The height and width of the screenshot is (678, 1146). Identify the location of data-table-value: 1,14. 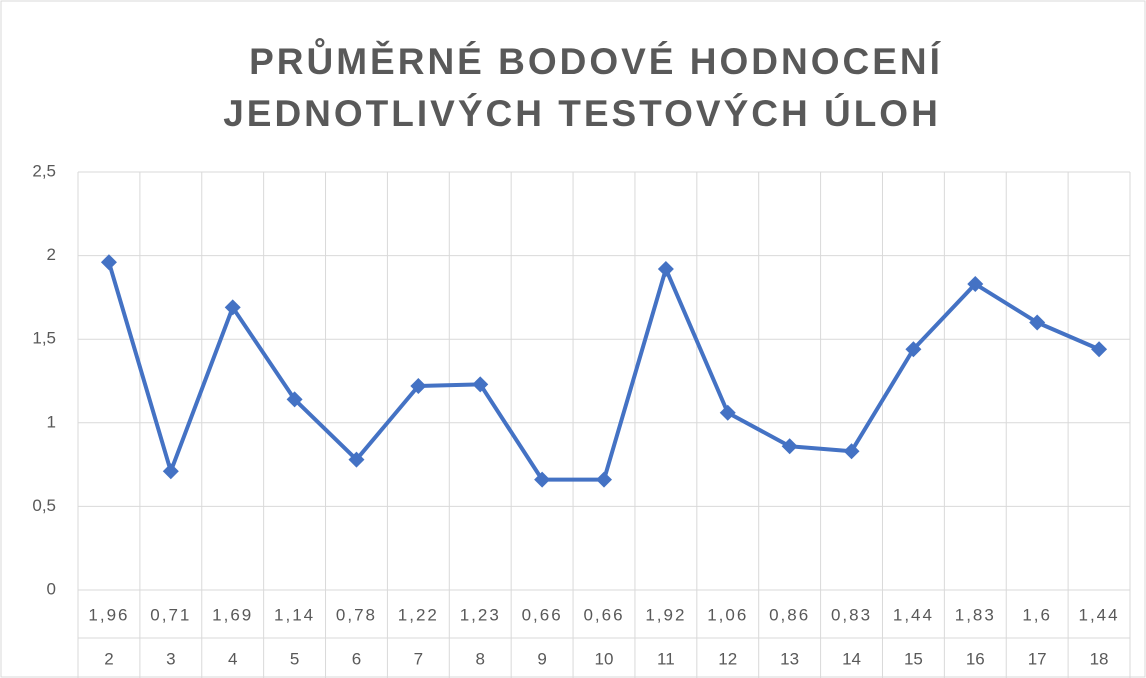
(294, 614).